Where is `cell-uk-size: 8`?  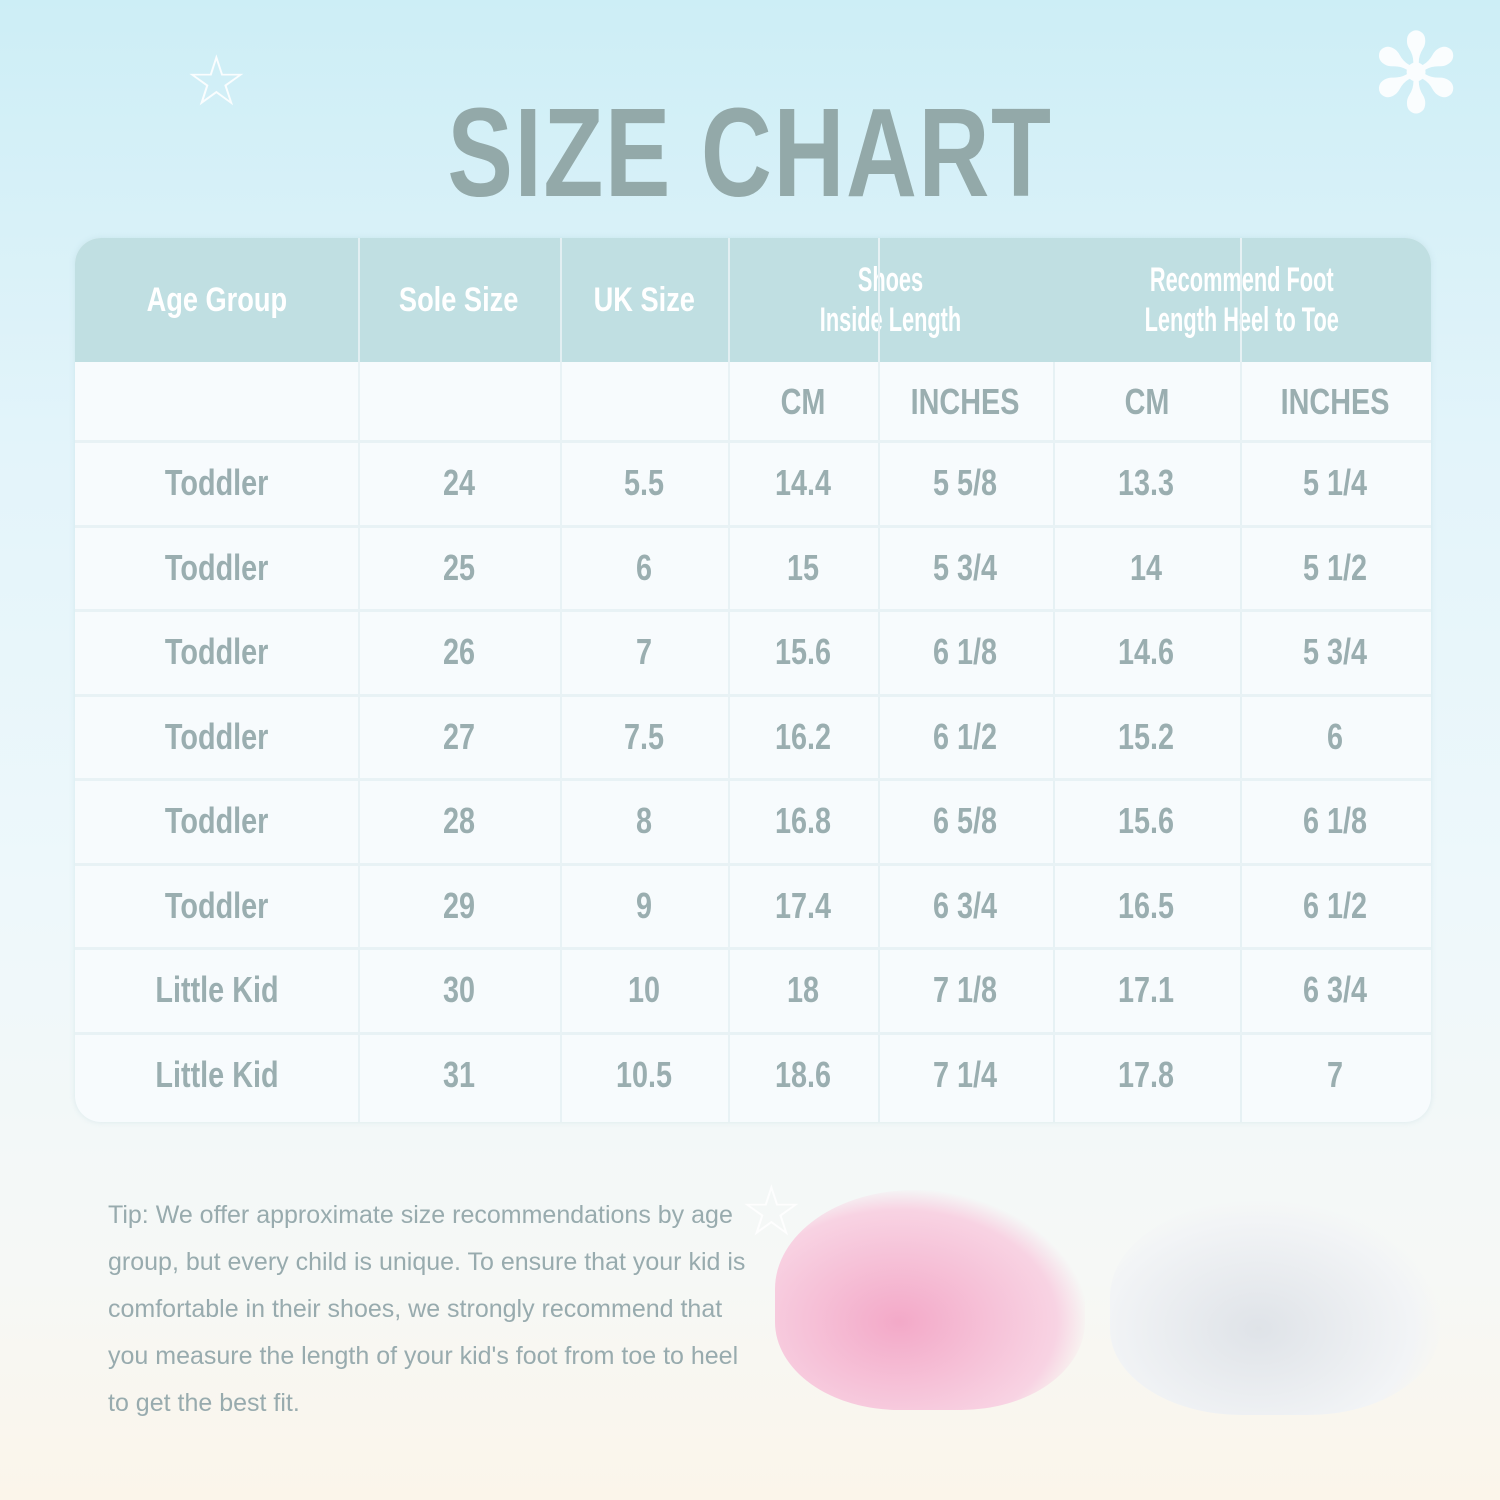
cell-uk-size: 8 is located at coordinates (644, 820).